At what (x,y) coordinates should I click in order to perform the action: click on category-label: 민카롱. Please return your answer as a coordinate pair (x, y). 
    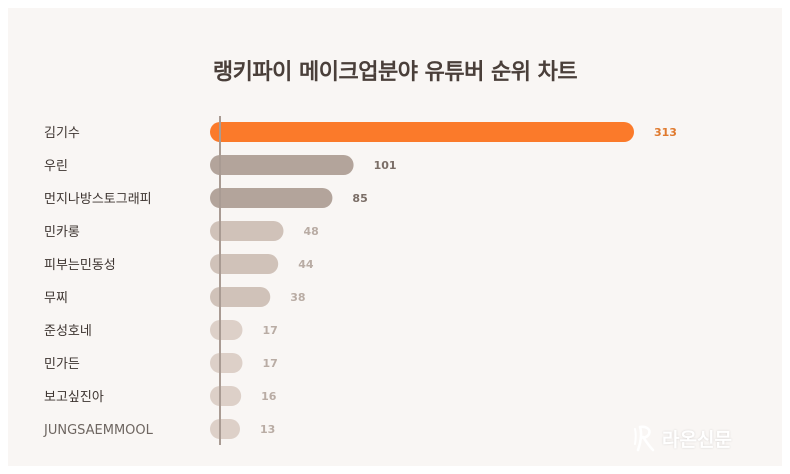
    Looking at the image, I should click on (62, 232).